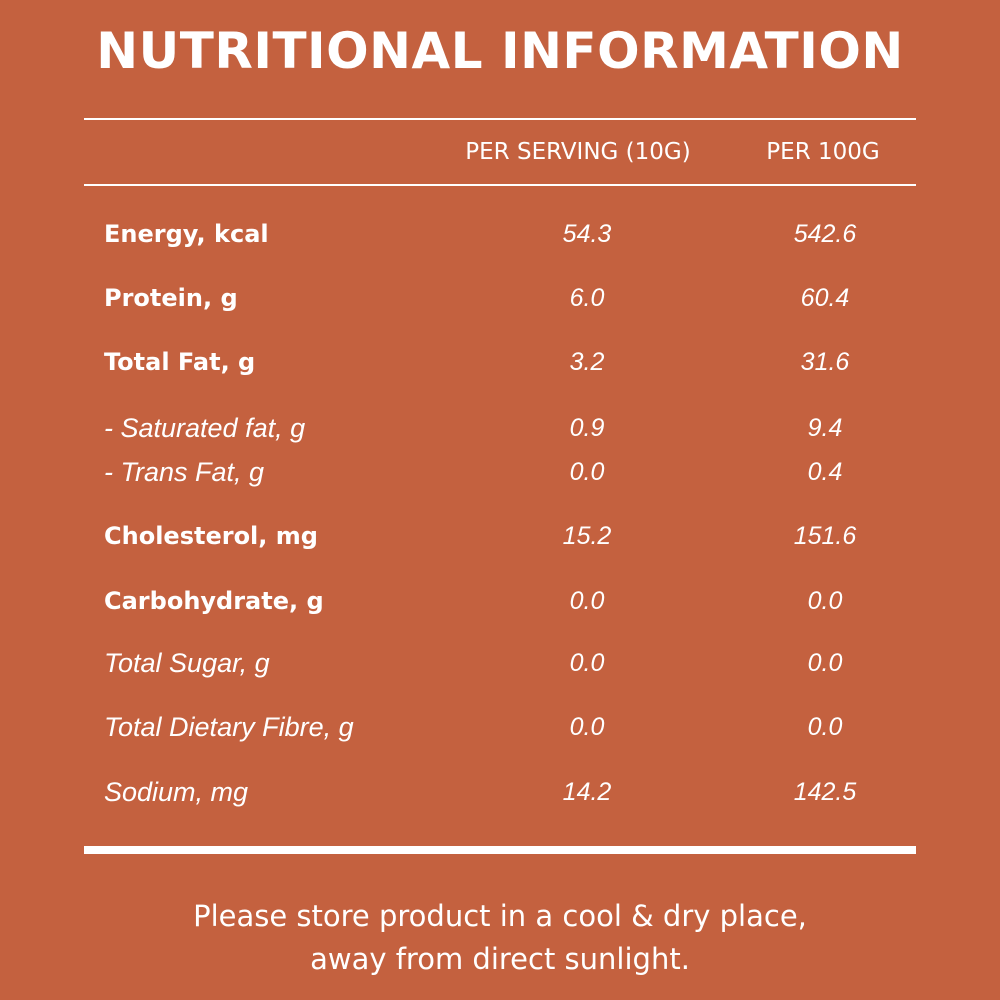 This screenshot has width=1000, height=1000. What do you see at coordinates (825, 472) in the screenshot?
I see `per-100g-value: 0.4` at bounding box center [825, 472].